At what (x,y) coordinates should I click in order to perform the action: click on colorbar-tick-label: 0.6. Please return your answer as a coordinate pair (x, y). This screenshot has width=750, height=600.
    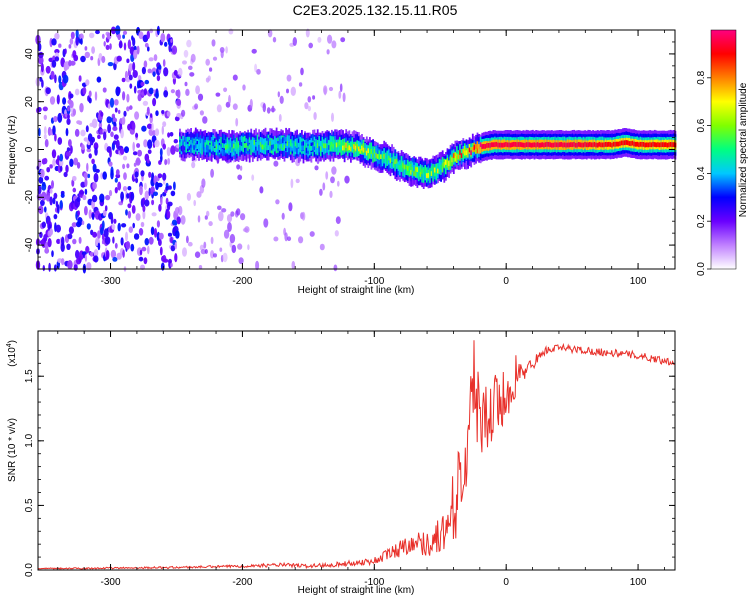
    Looking at the image, I should click on (701, 125).